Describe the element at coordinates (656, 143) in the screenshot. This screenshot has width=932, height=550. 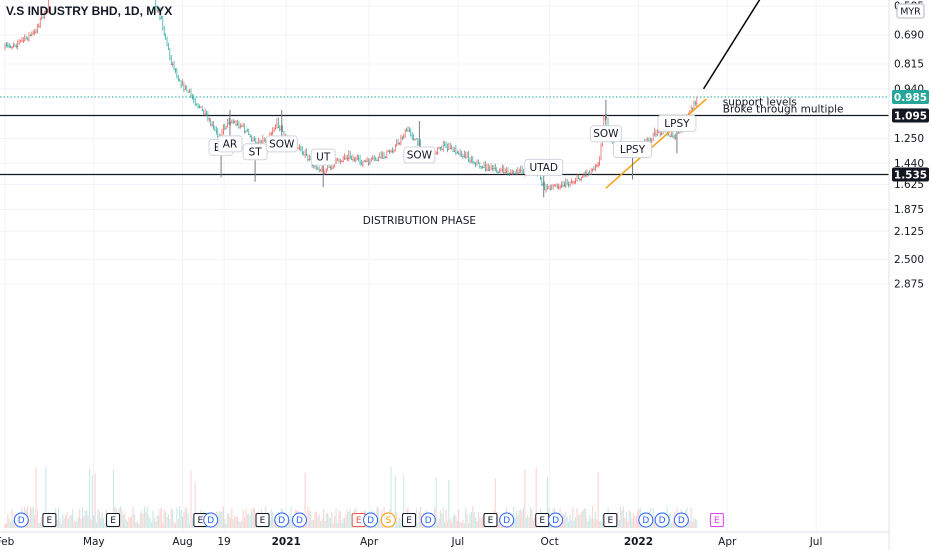
I see `descending-trendline` at that location.